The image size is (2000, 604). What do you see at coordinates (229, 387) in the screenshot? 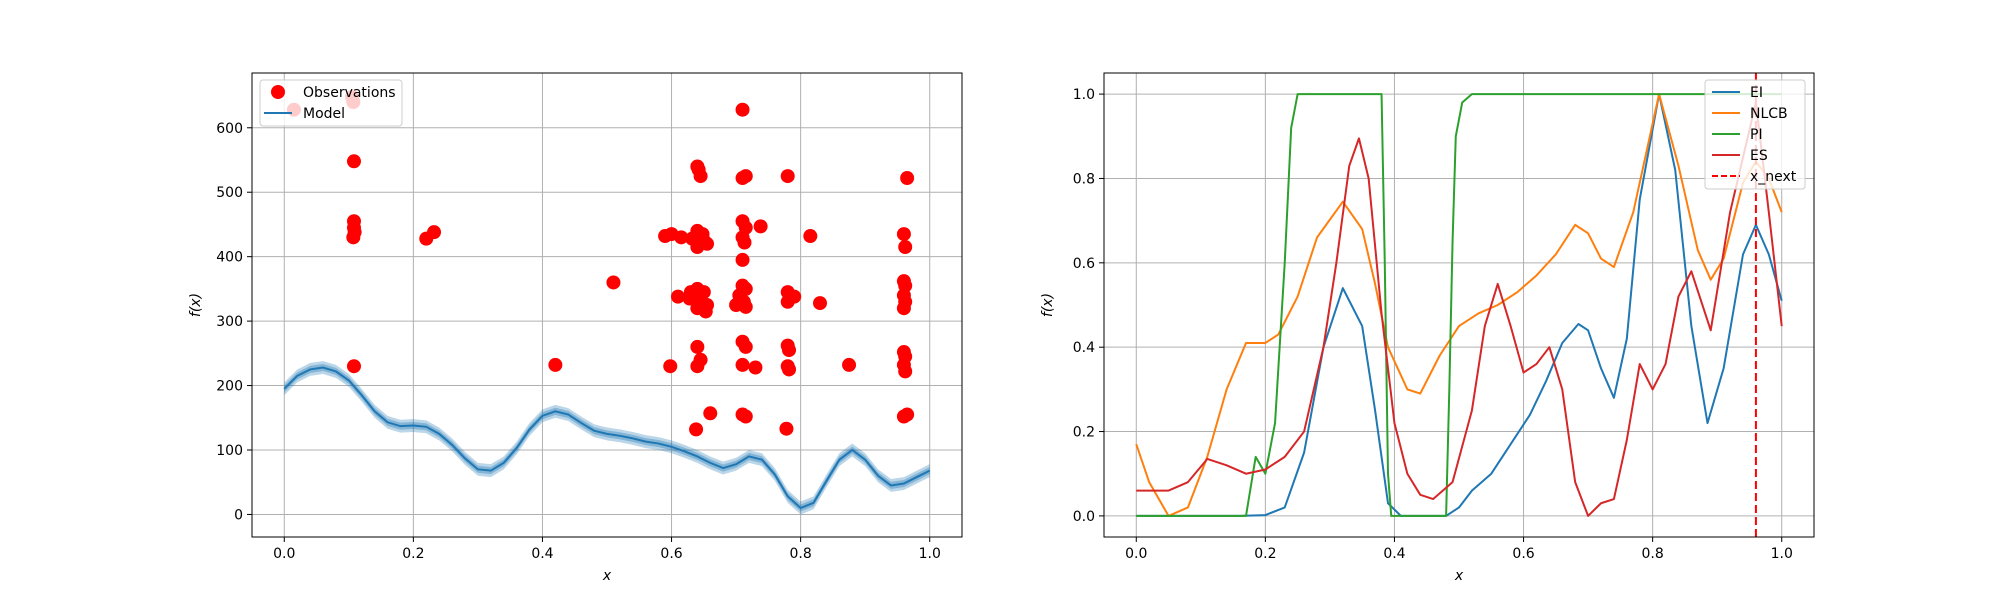
I see `y-tick-label: 200` at bounding box center [229, 387].